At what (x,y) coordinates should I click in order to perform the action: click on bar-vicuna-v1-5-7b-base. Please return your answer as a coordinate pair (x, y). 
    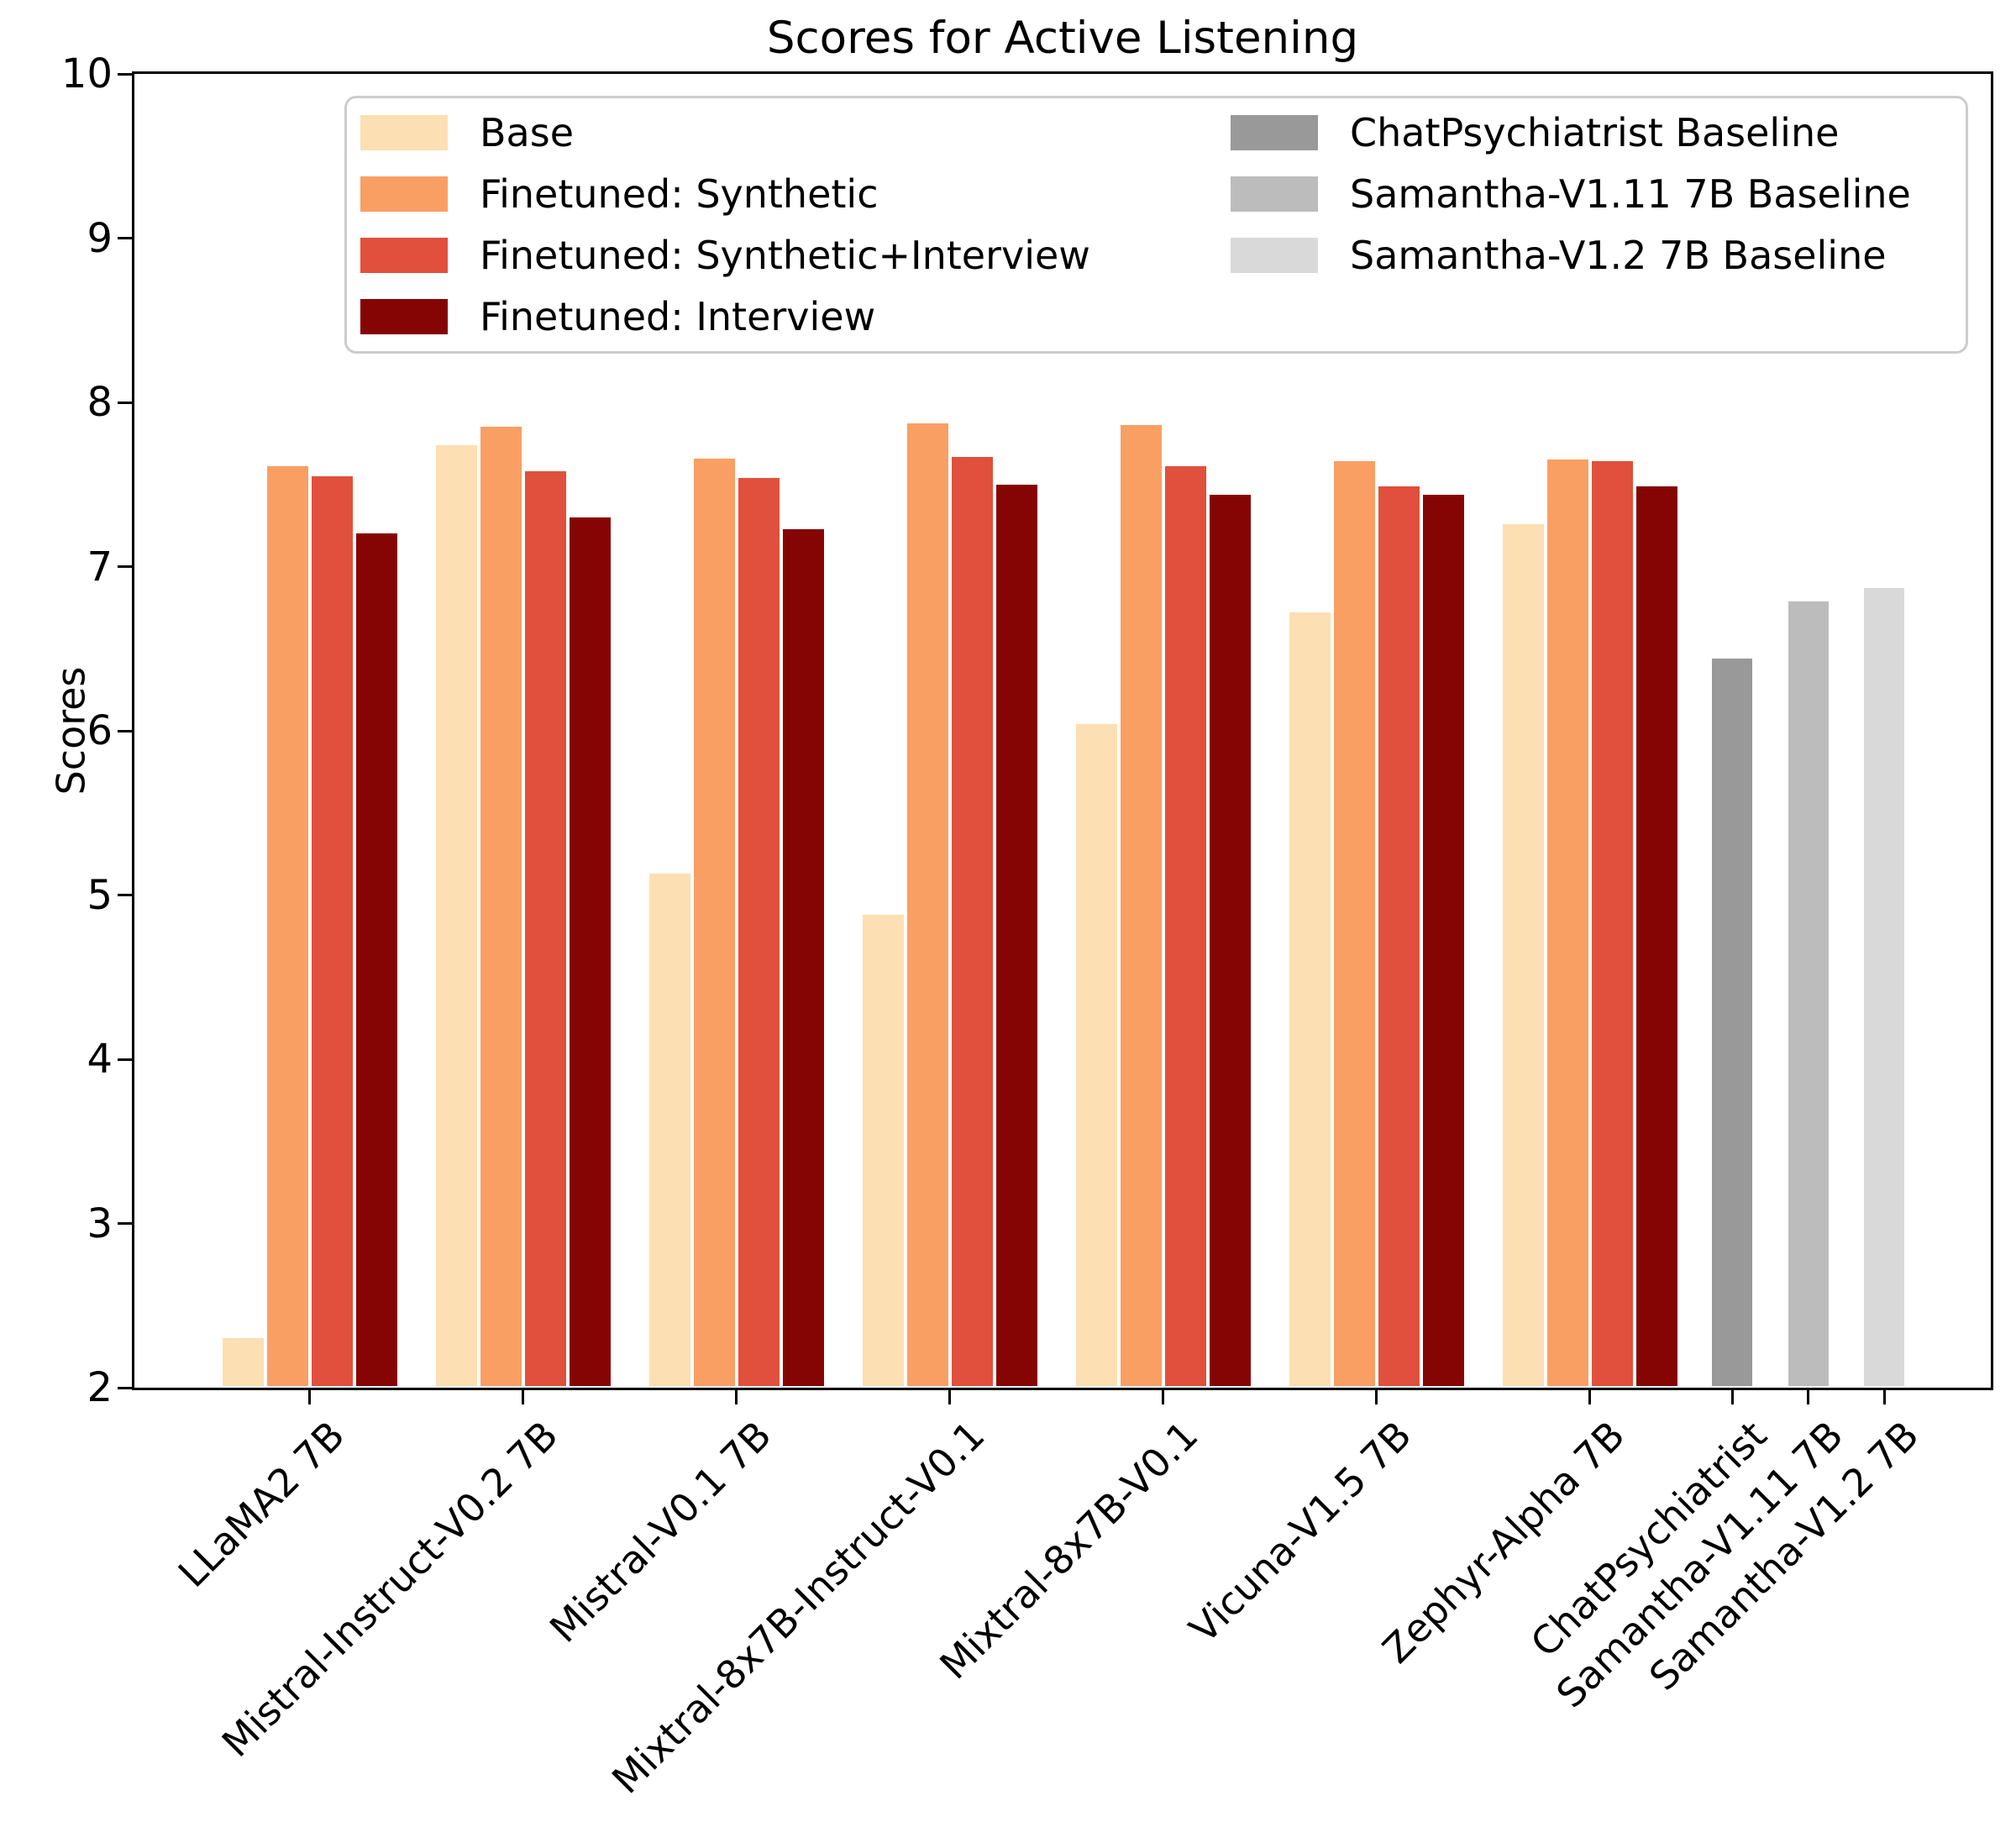
    Looking at the image, I should click on (1309, 999).